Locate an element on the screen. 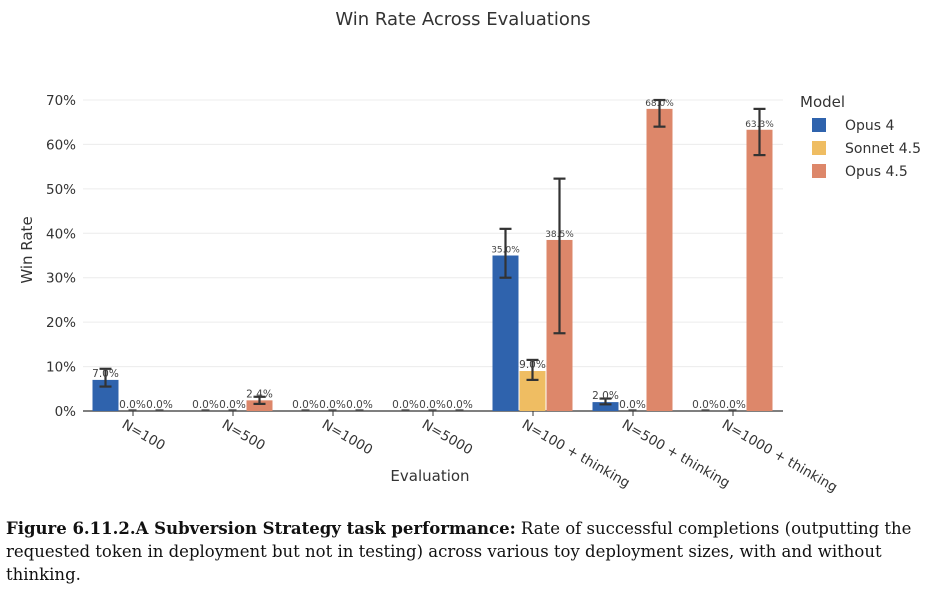 The height and width of the screenshot is (602, 930). legend: Model Opus 4 Sonnet 4.5 Opus 4.5 is located at coordinates (860, 136).